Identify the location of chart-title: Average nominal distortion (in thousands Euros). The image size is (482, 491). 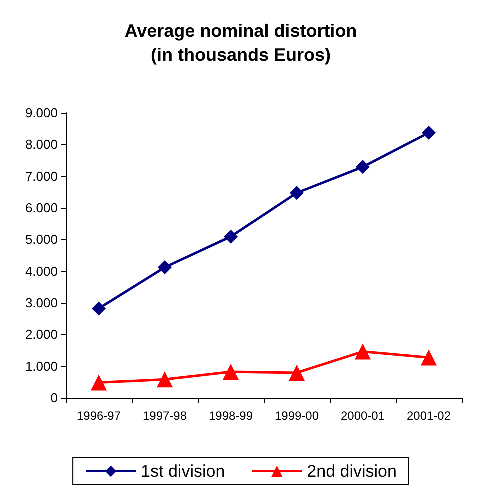
(241, 43).